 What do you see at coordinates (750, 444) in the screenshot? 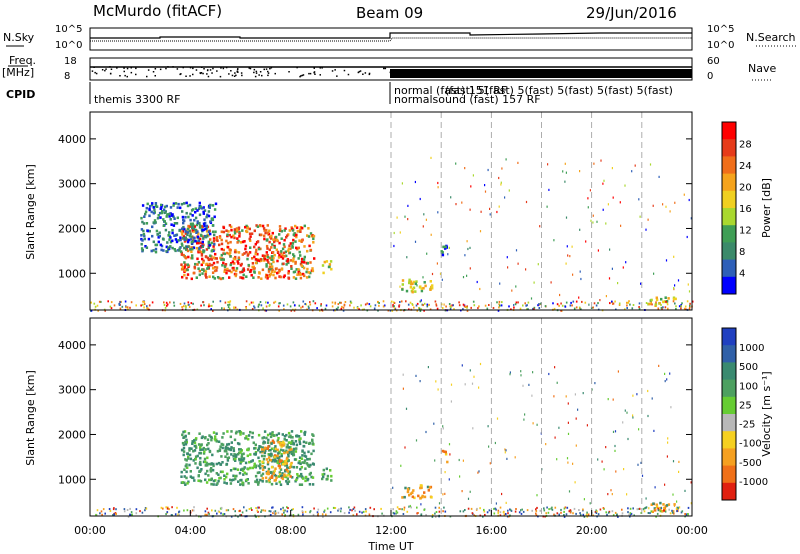
I see `colorbar-tick-label: -100` at bounding box center [750, 444].